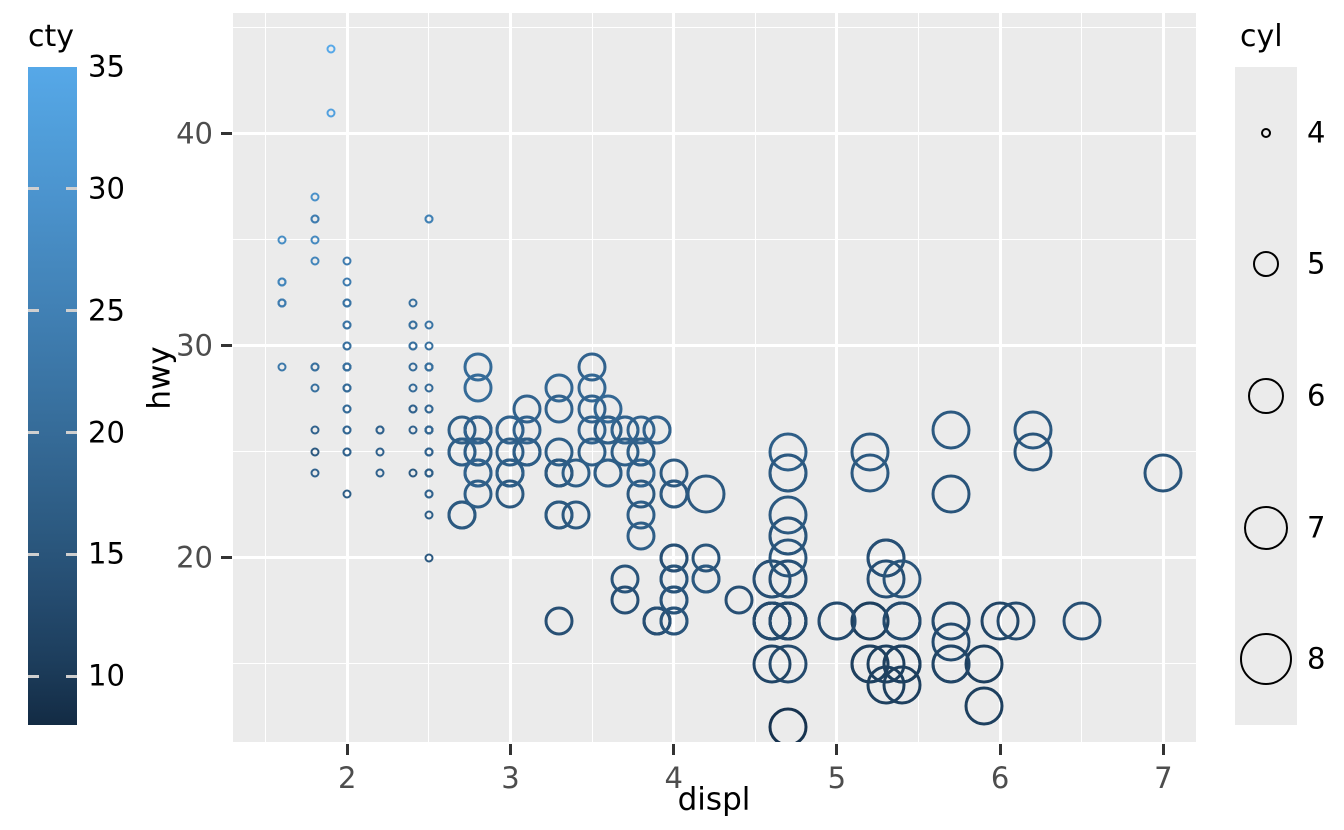  What do you see at coordinates (100, 390) in the screenshot?
I see `cty-color-legend: cty 35 30 25 20 15 10` at bounding box center [100, 390].